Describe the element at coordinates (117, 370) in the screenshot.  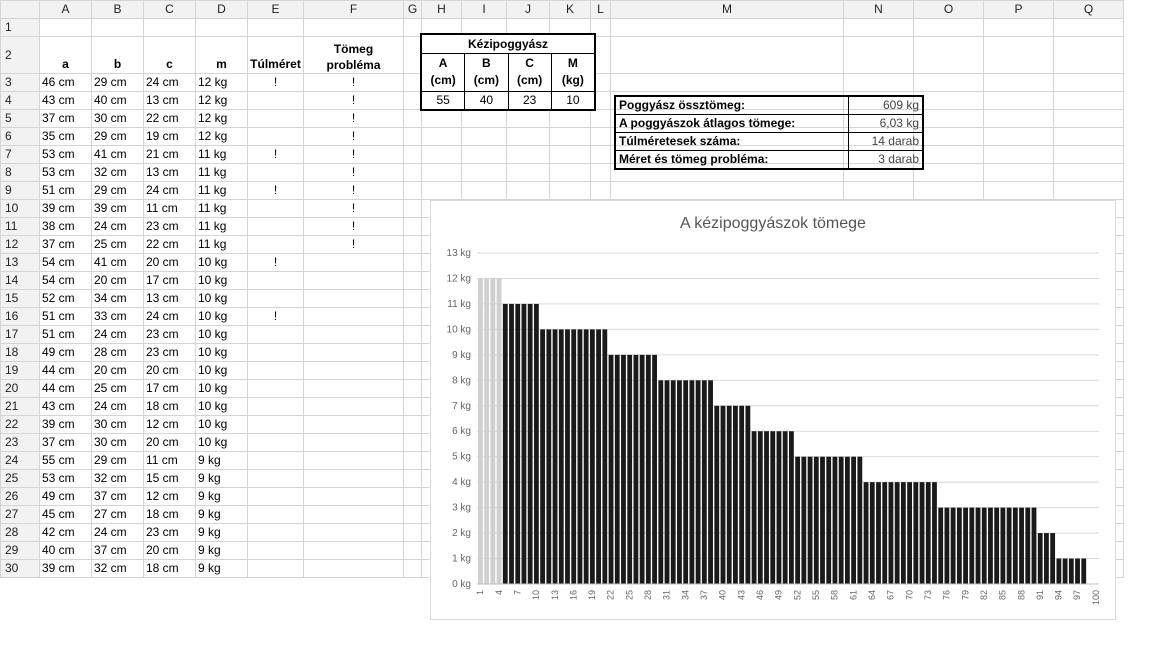
I see `cell-b: 20 cm` at that location.